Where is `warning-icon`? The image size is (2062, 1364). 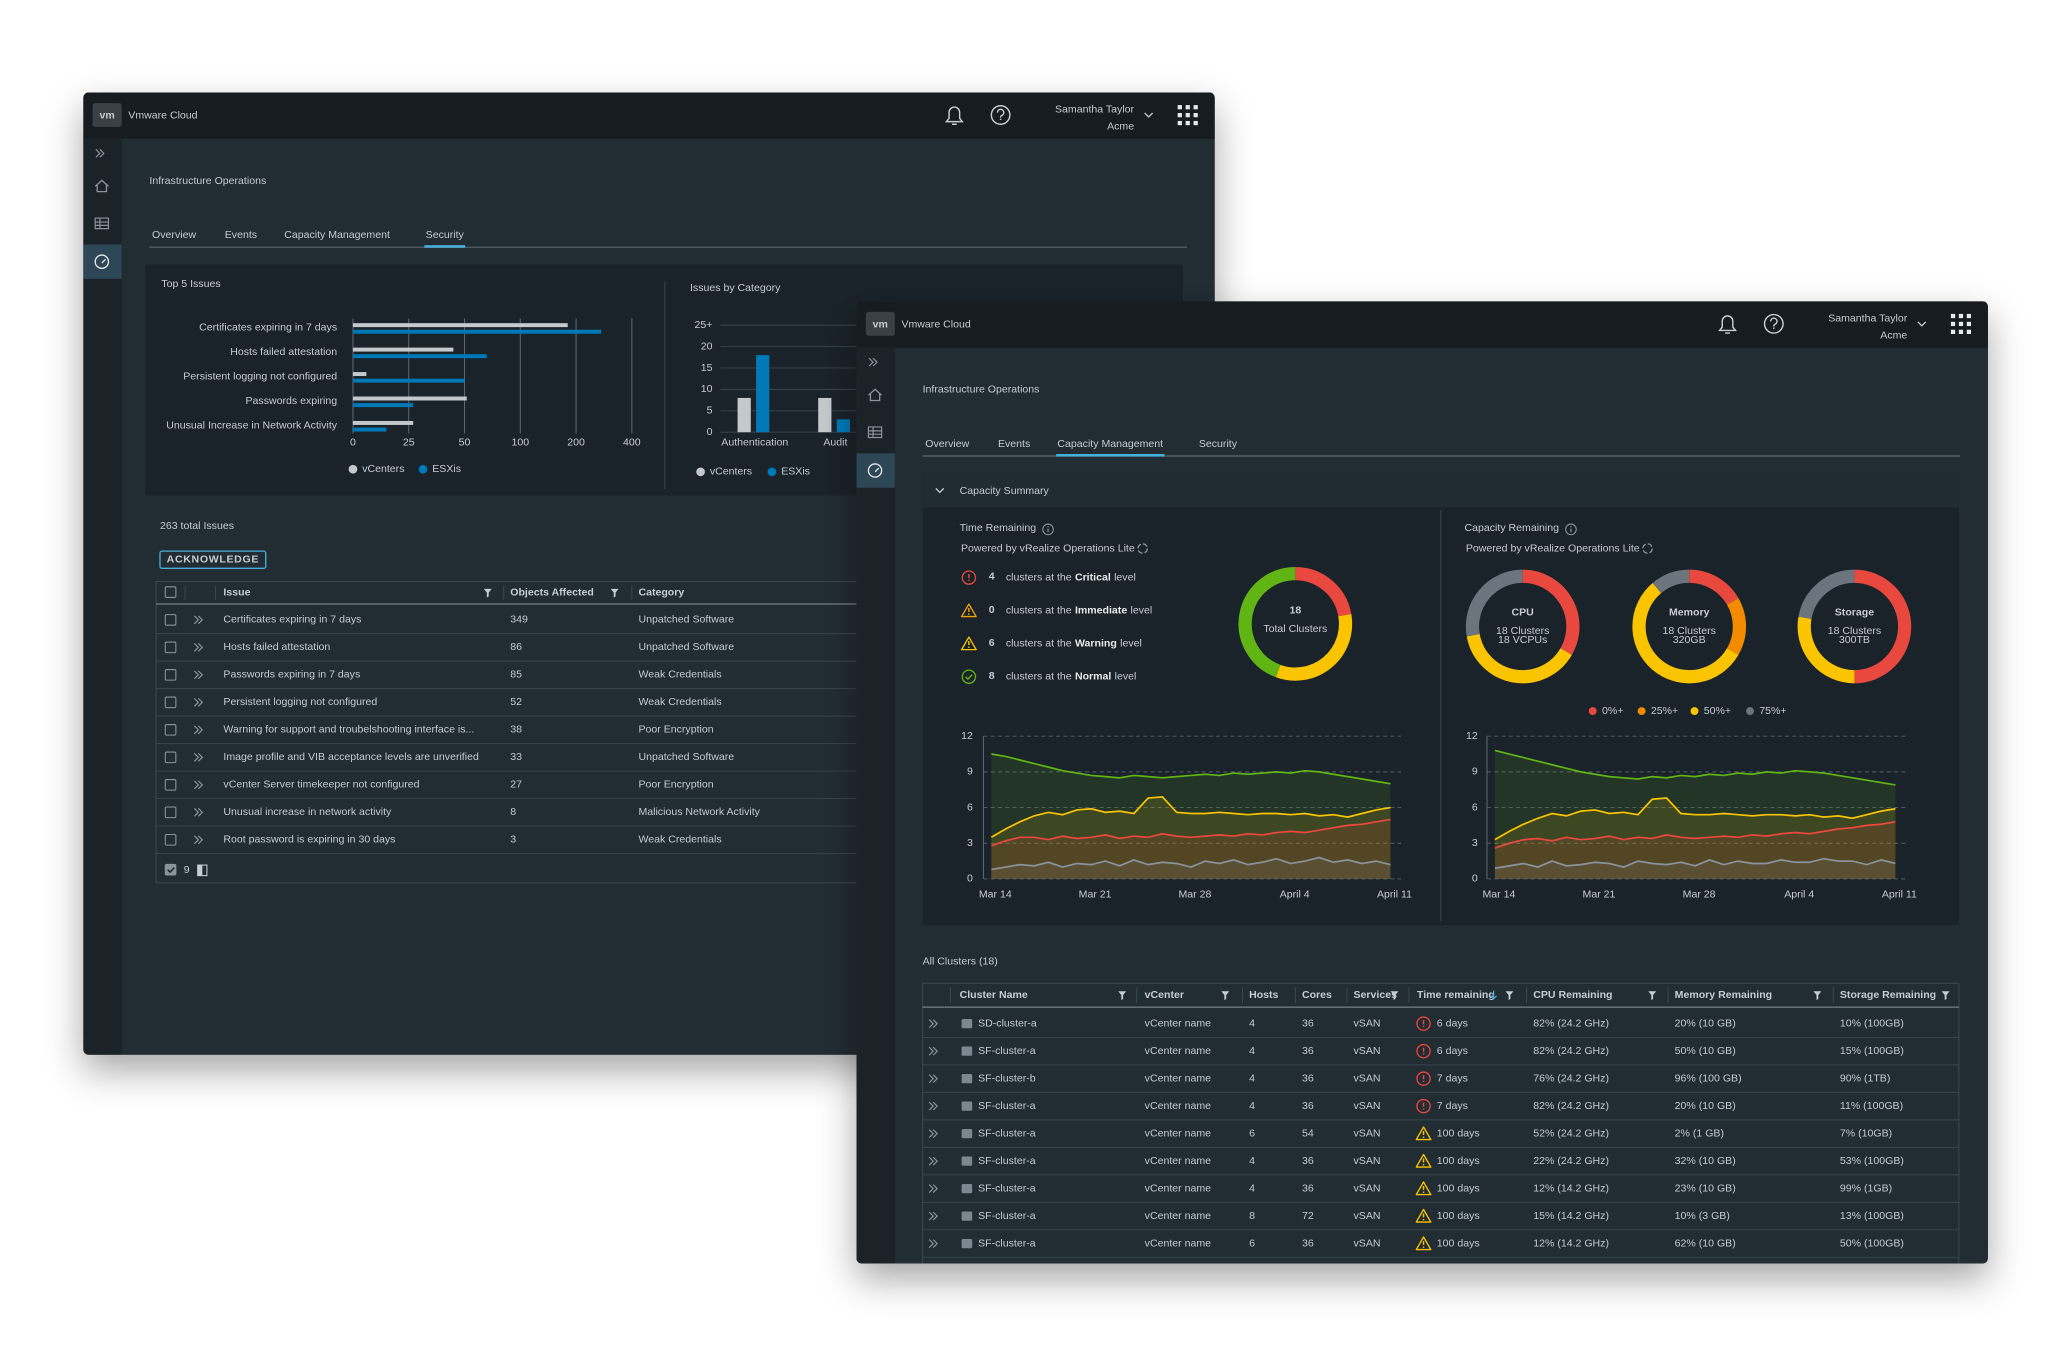 warning-icon is located at coordinates (1423, 1215).